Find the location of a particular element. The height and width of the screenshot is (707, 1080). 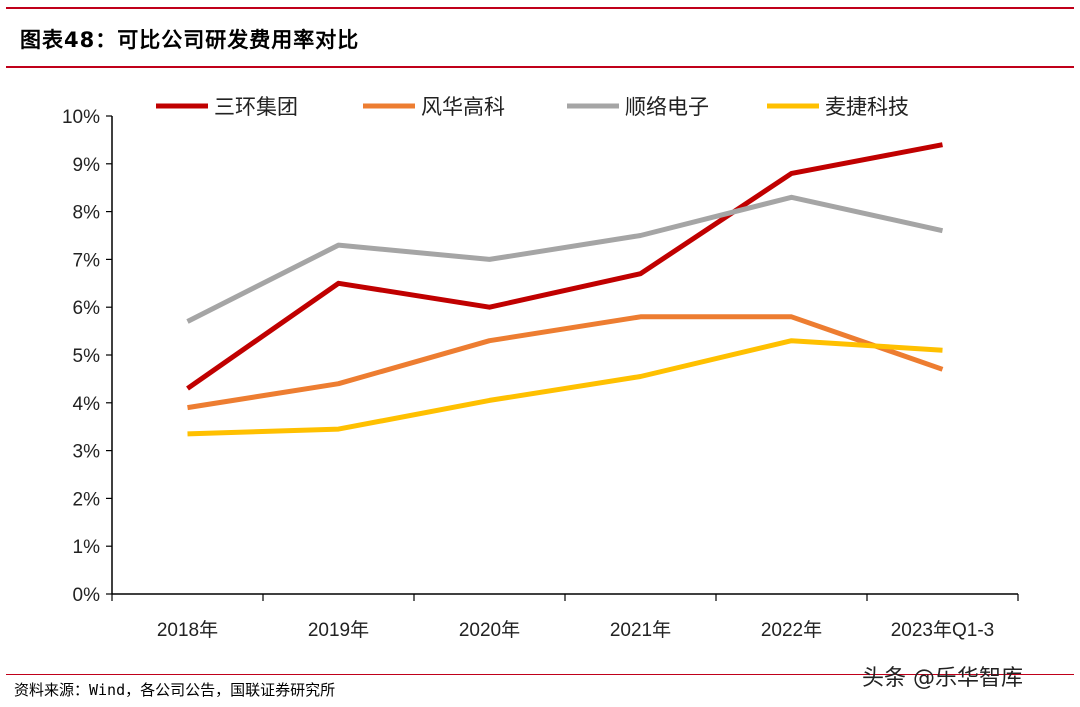

legend-label: 三环集团 is located at coordinates (256, 107).